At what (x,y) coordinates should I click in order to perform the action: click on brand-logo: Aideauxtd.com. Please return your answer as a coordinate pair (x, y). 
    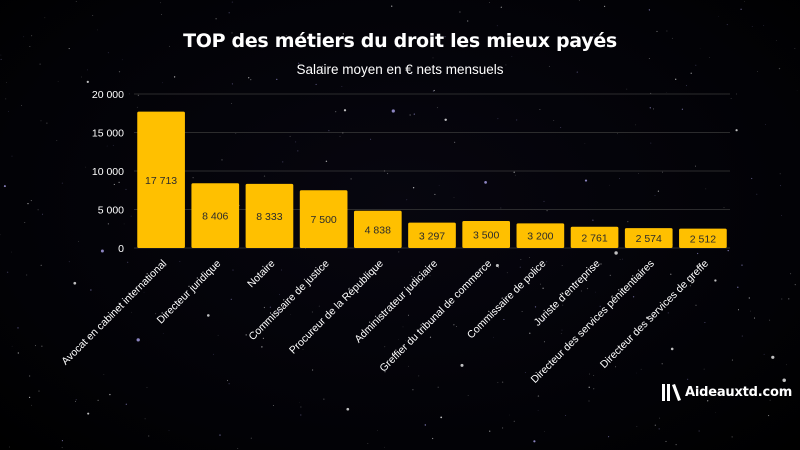
    Looking at the image, I should click on (727, 392).